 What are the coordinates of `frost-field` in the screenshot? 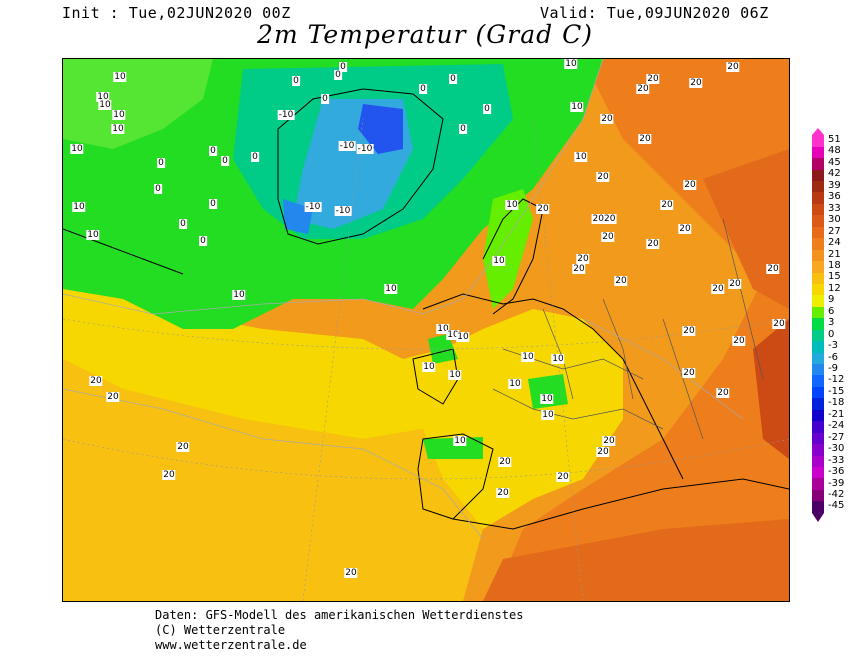 It's located at (380, 129).